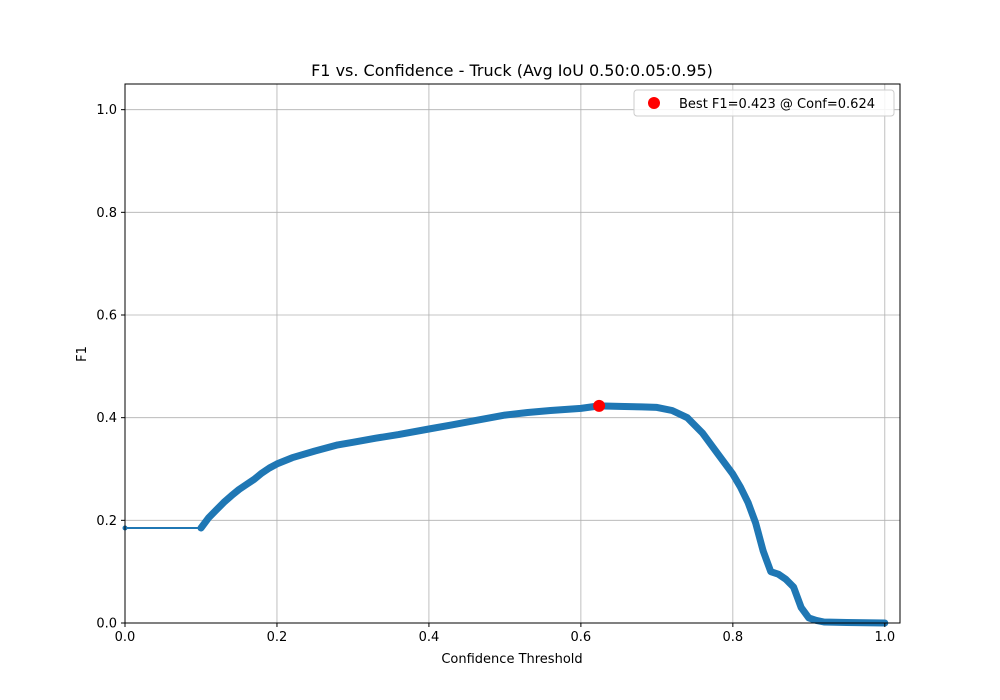  Describe the element at coordinates (106, 624) in the screenshot. I see `y-tick-label-0: 0.0` at that location.